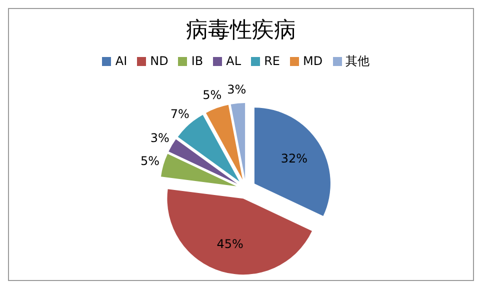 The width and height of the screenshot is (482, 289). Describe the element at coordinates (159, 61) in the screenshot. I see `legend-label: ND` at that location.